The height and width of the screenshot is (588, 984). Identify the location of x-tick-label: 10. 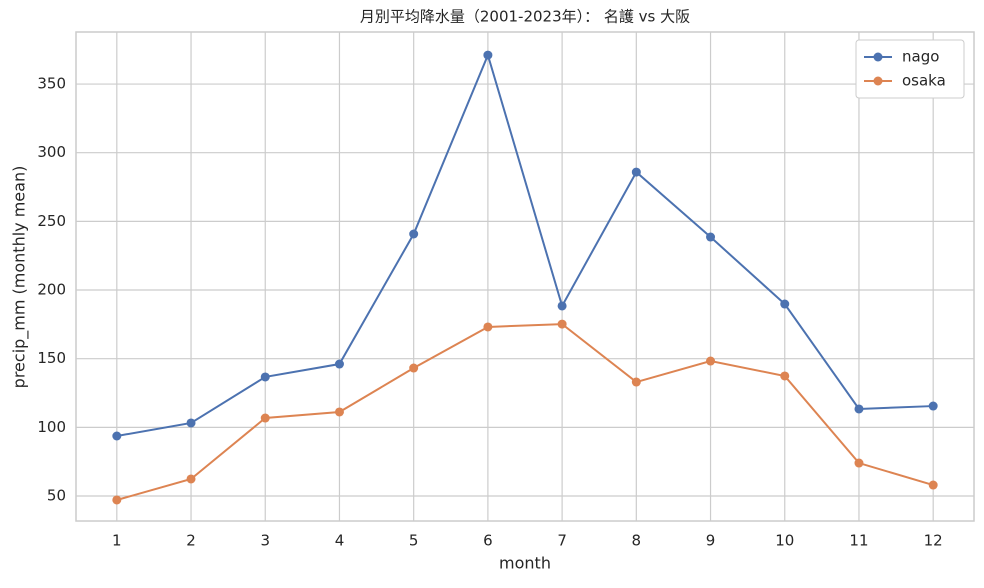
(784, 541).